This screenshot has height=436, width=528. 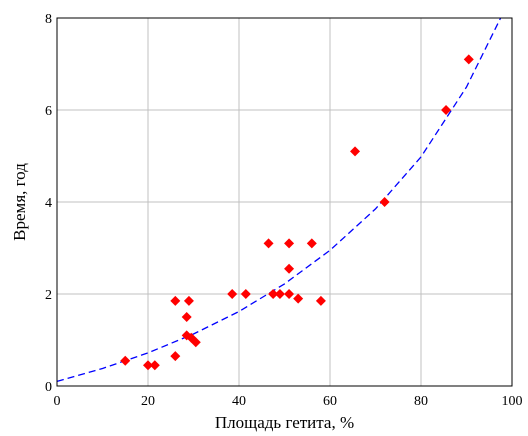 I want to click on y-tick-label: 6, so click(x=48, y=111).